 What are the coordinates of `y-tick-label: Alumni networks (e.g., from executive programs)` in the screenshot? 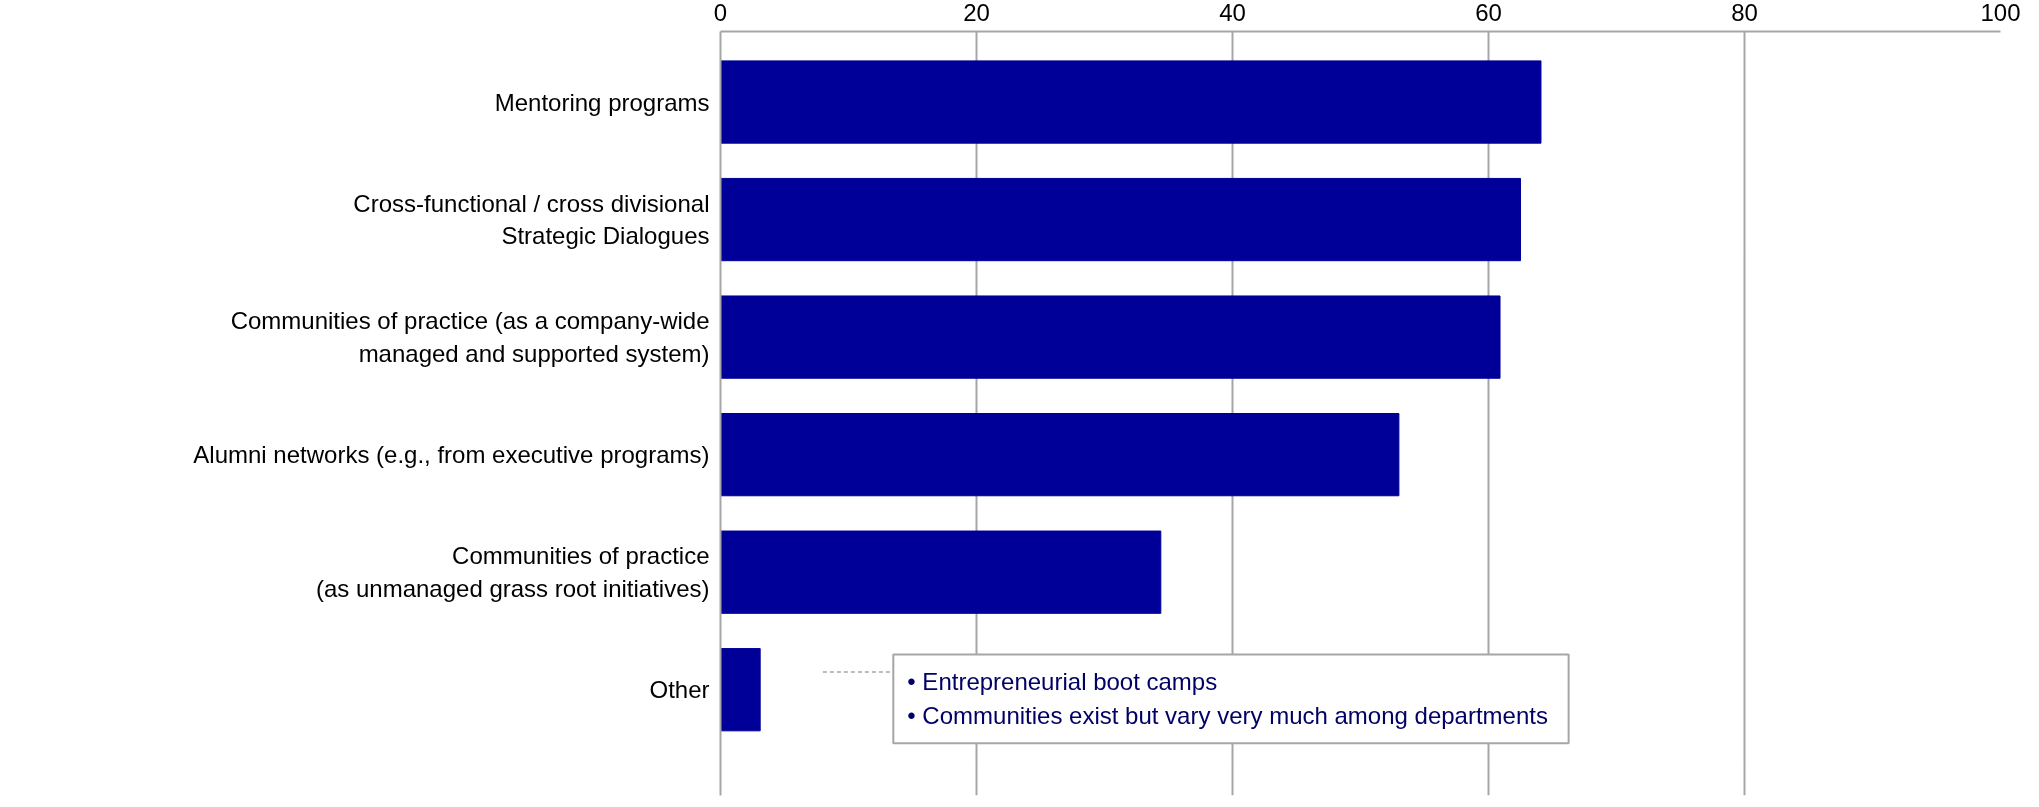 It's located at (451, 455).